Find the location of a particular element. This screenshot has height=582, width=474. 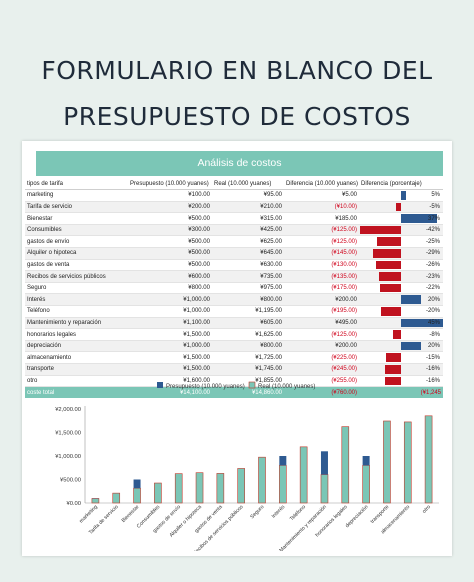

row-pct: -16% is located at coordinates (401, 369).